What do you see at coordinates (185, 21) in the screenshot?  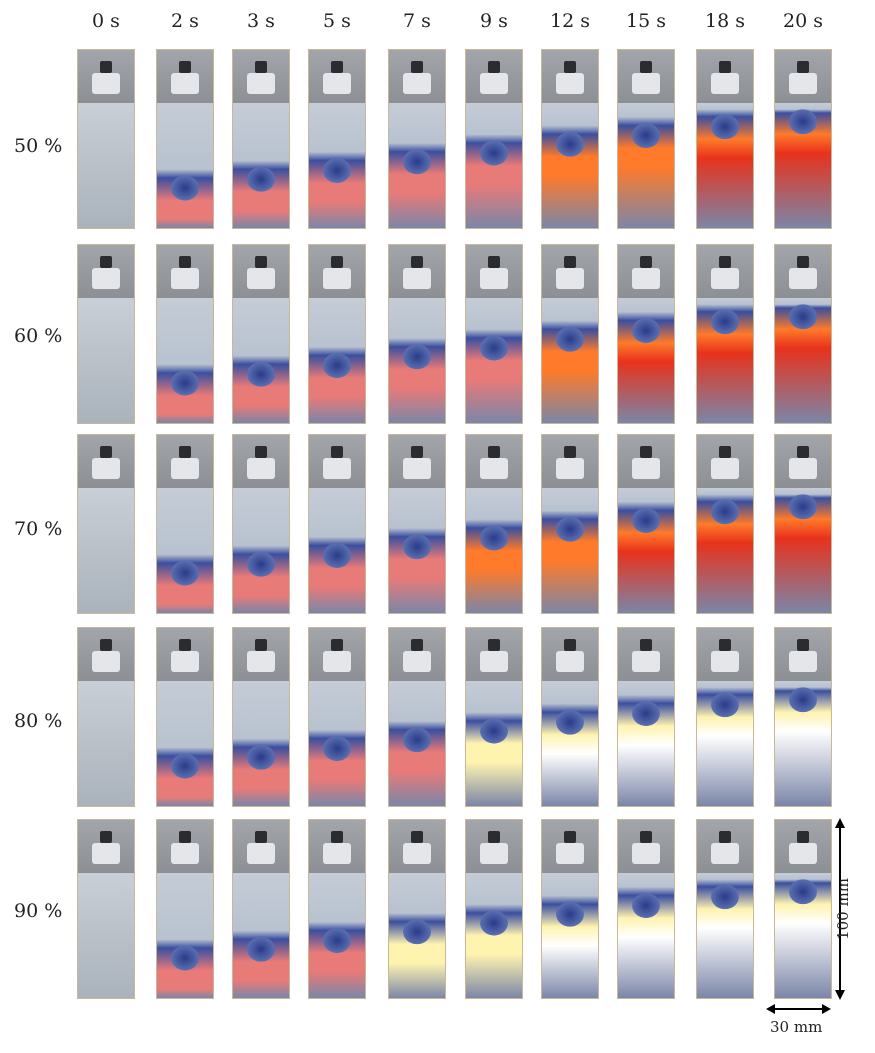 I see `time-label: 2 s` at bounding box center [185, 21].